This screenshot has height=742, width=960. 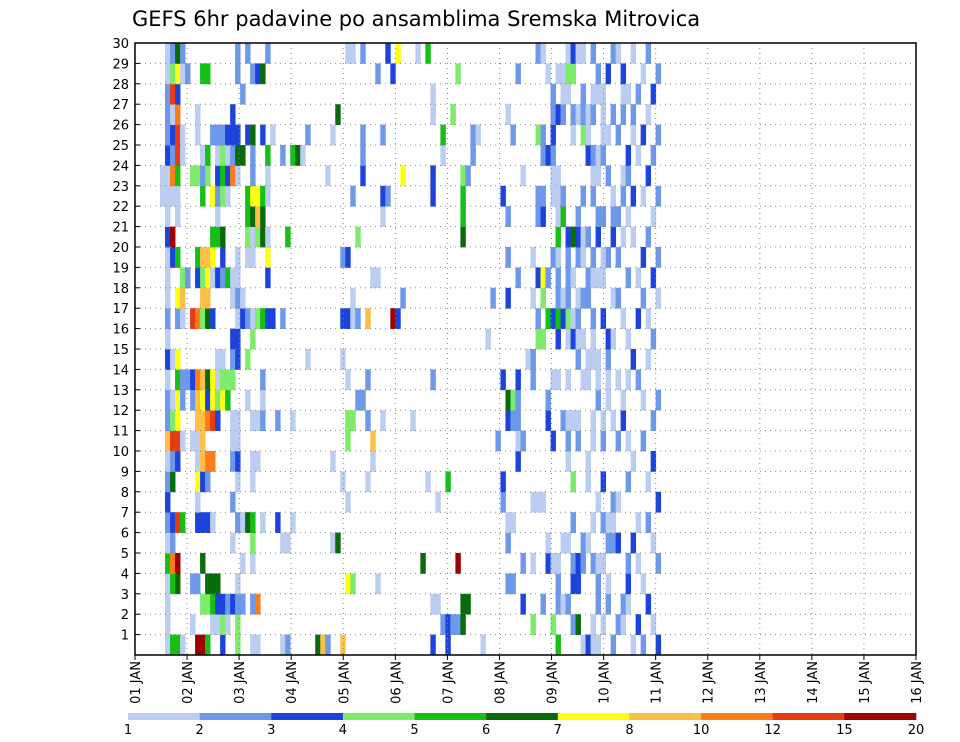 What do you see at coordinates (120, 105) in the screenshot?
I see `y-tick-label: 27` at bounding box center [120, 105].